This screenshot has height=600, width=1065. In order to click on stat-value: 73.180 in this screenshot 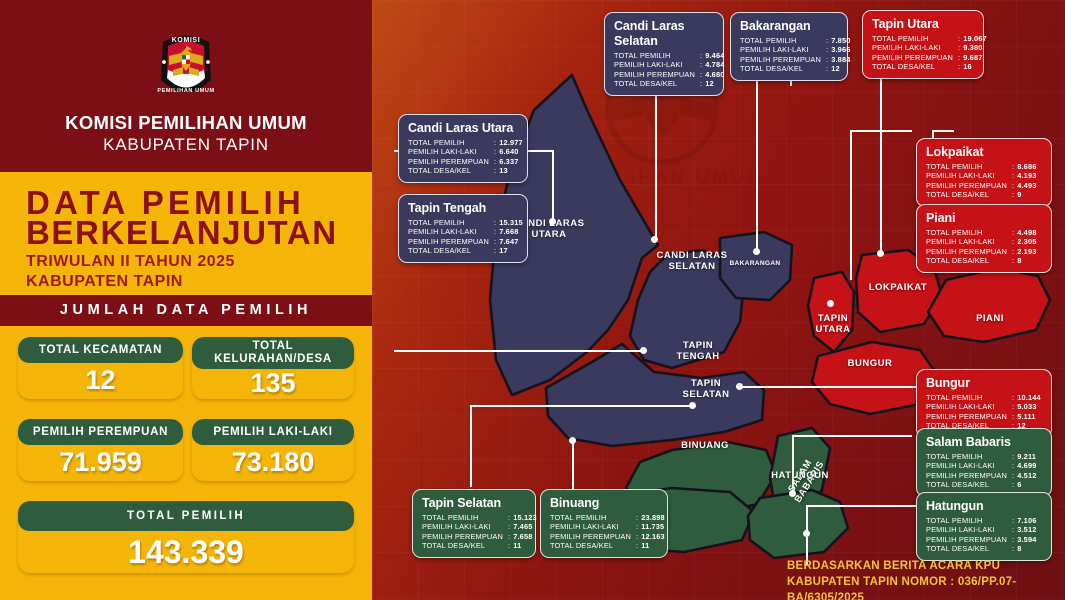, I will do `click(273, 462)`.